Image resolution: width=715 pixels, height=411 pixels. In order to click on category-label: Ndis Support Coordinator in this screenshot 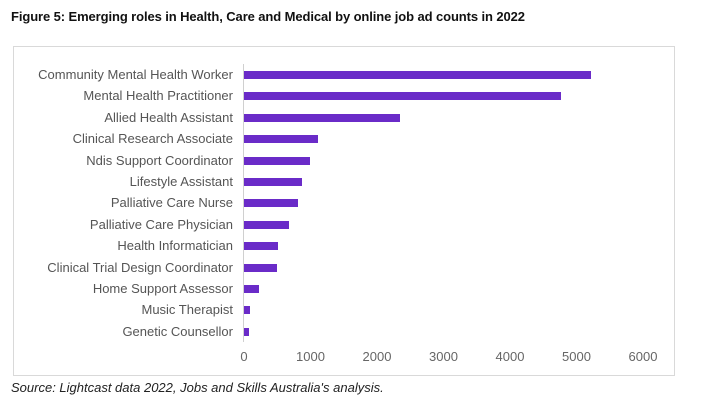, I will do `click(159, 160)`.